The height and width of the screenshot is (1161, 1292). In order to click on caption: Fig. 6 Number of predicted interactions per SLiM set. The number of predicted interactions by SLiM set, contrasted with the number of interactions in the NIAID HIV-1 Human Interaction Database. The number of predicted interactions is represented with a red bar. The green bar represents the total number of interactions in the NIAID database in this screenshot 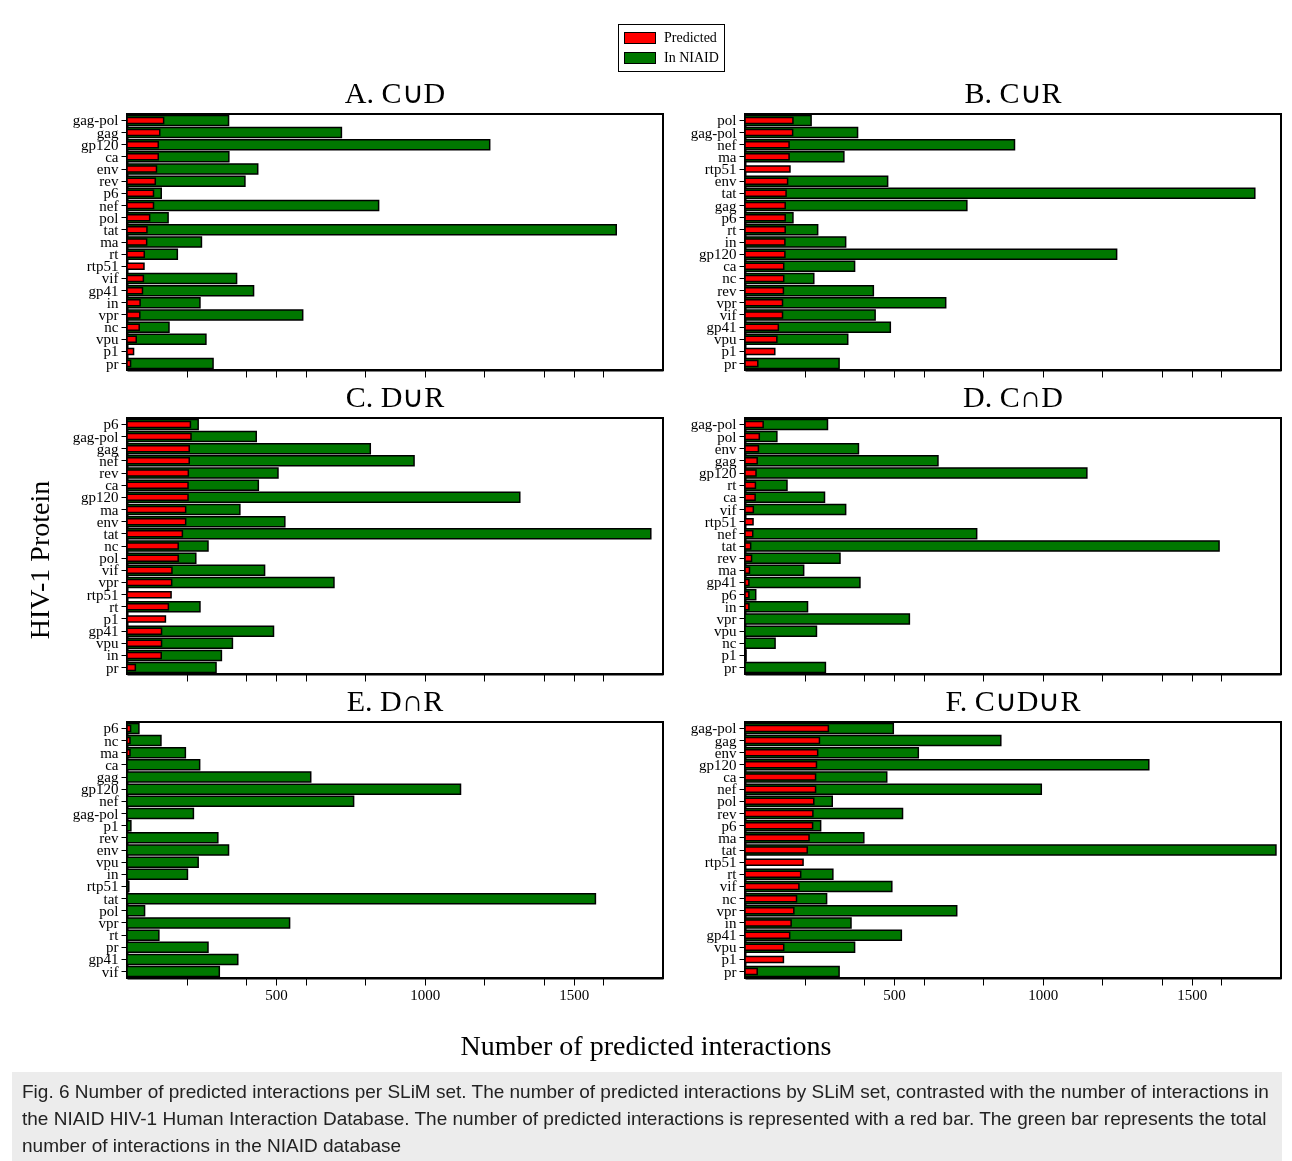, I will do `click(646, 1119)`.